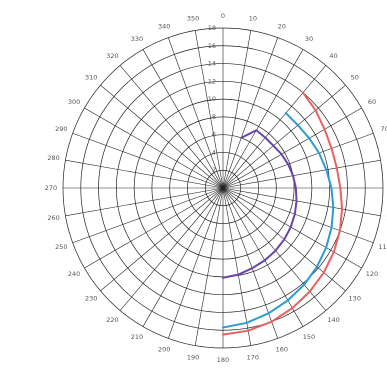  What do you see at coordinates (214, 170) in the screenshot?
I see `radial-tick-label-2: 2` at bounding box center [214, 170].